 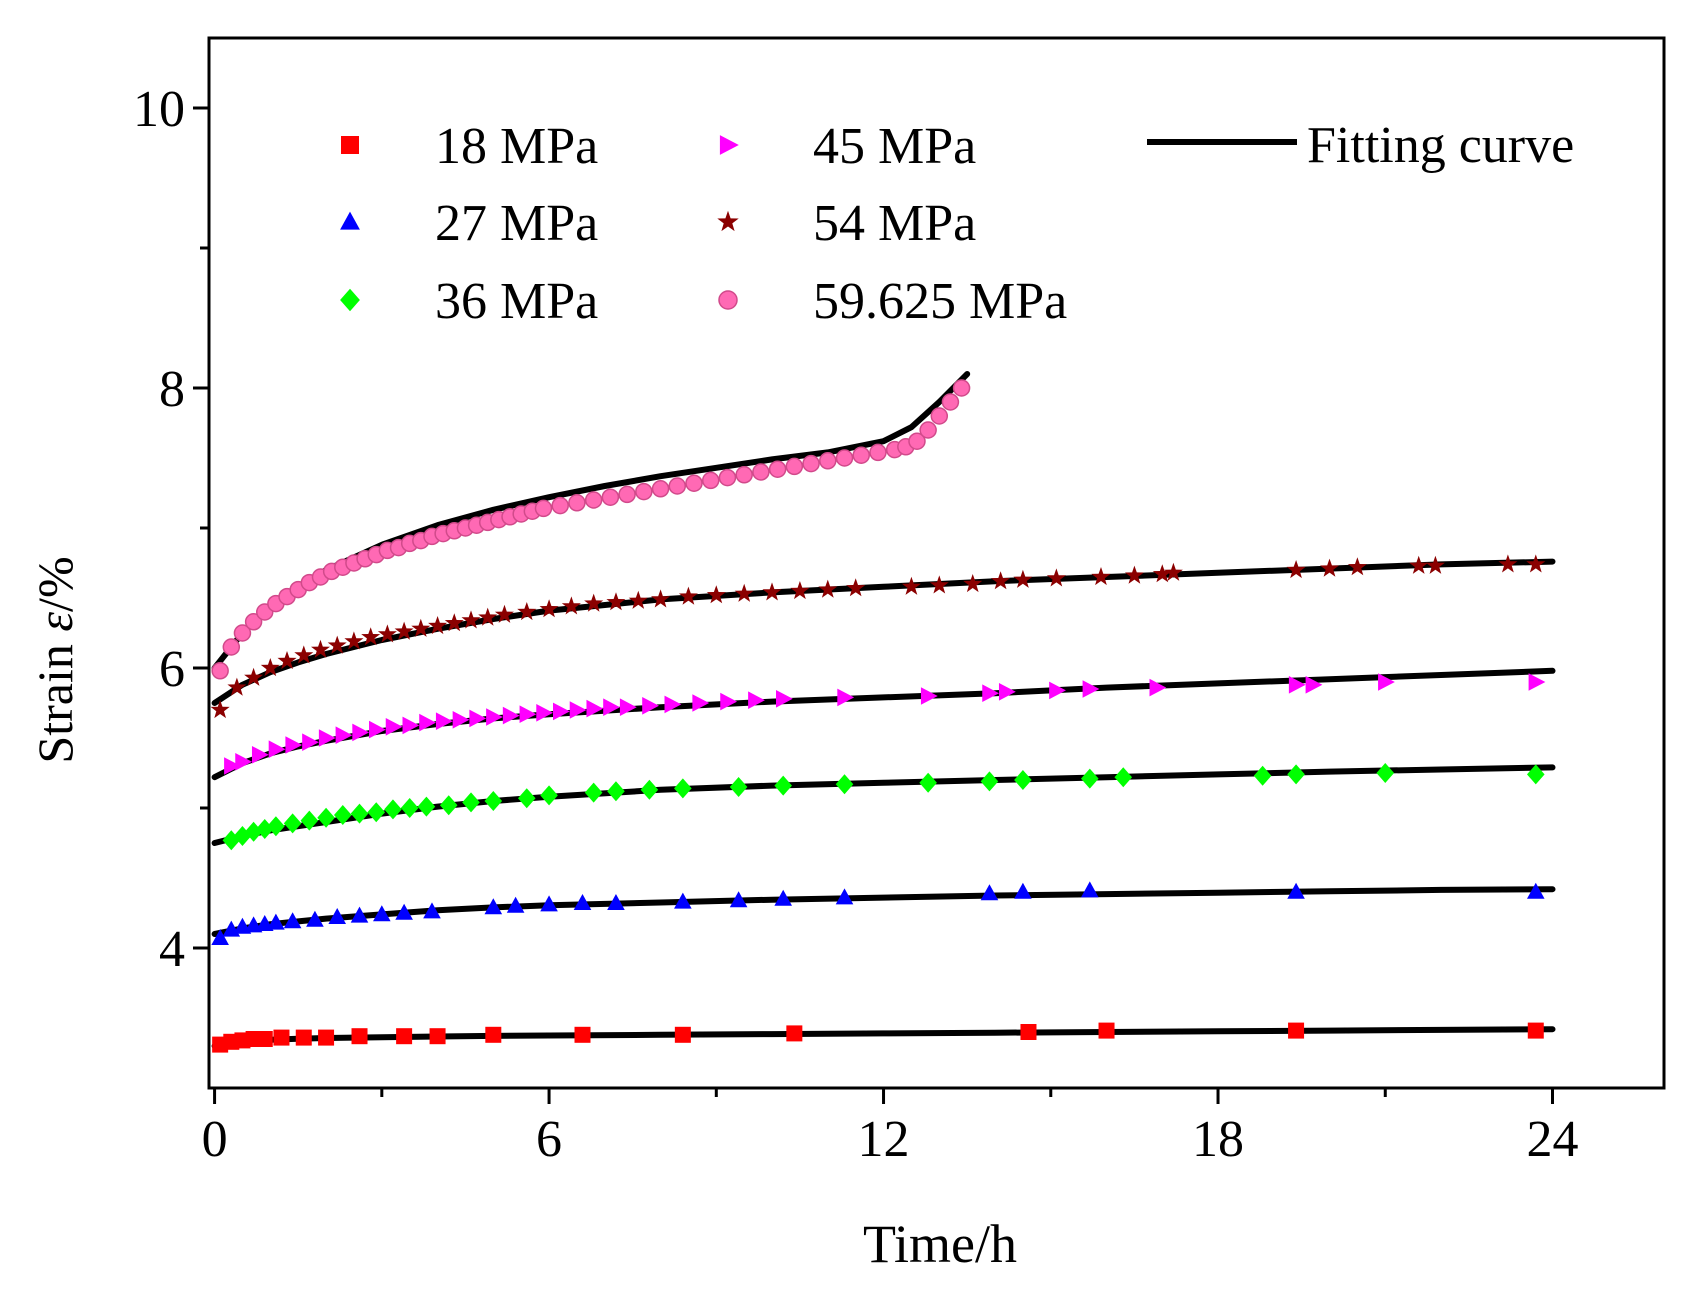 What do you see at coordinates (159, 109) in the screenshot?
I see `y-tick-label: 10` at bounding box center [159, 109].